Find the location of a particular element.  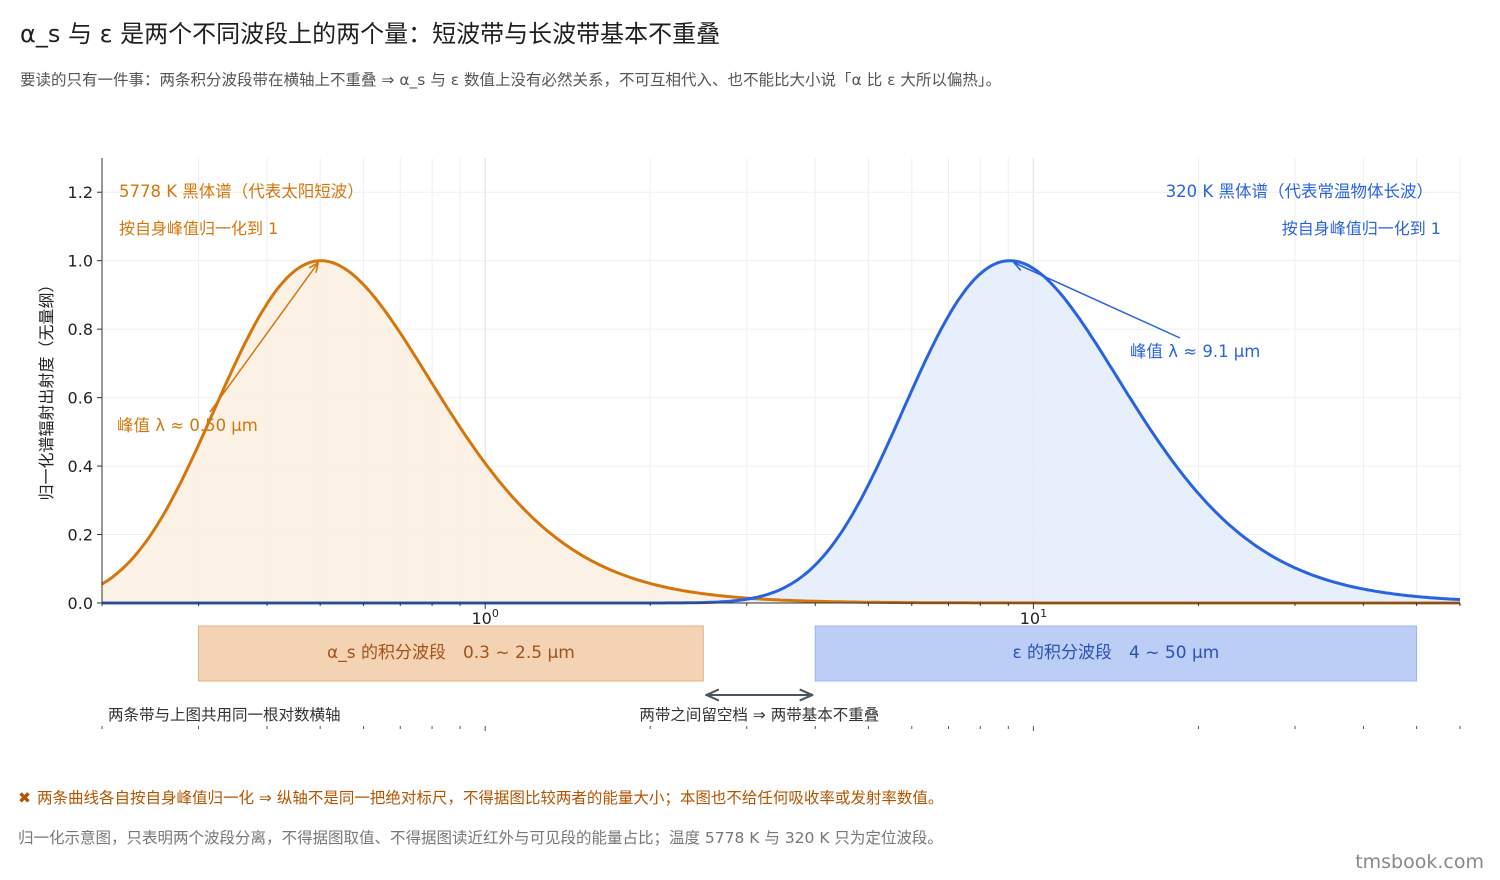

y-tick-label: 0.2 is located at coordinates (80, 535).